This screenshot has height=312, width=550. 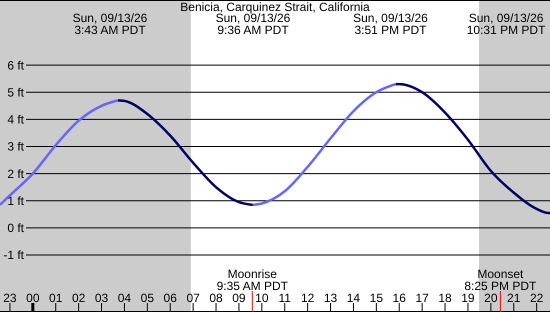 What do you see at coordinates (16, 228) in the screenshot?
I see `y-tick-label: 0 ft` at bounding box center [16, 228].